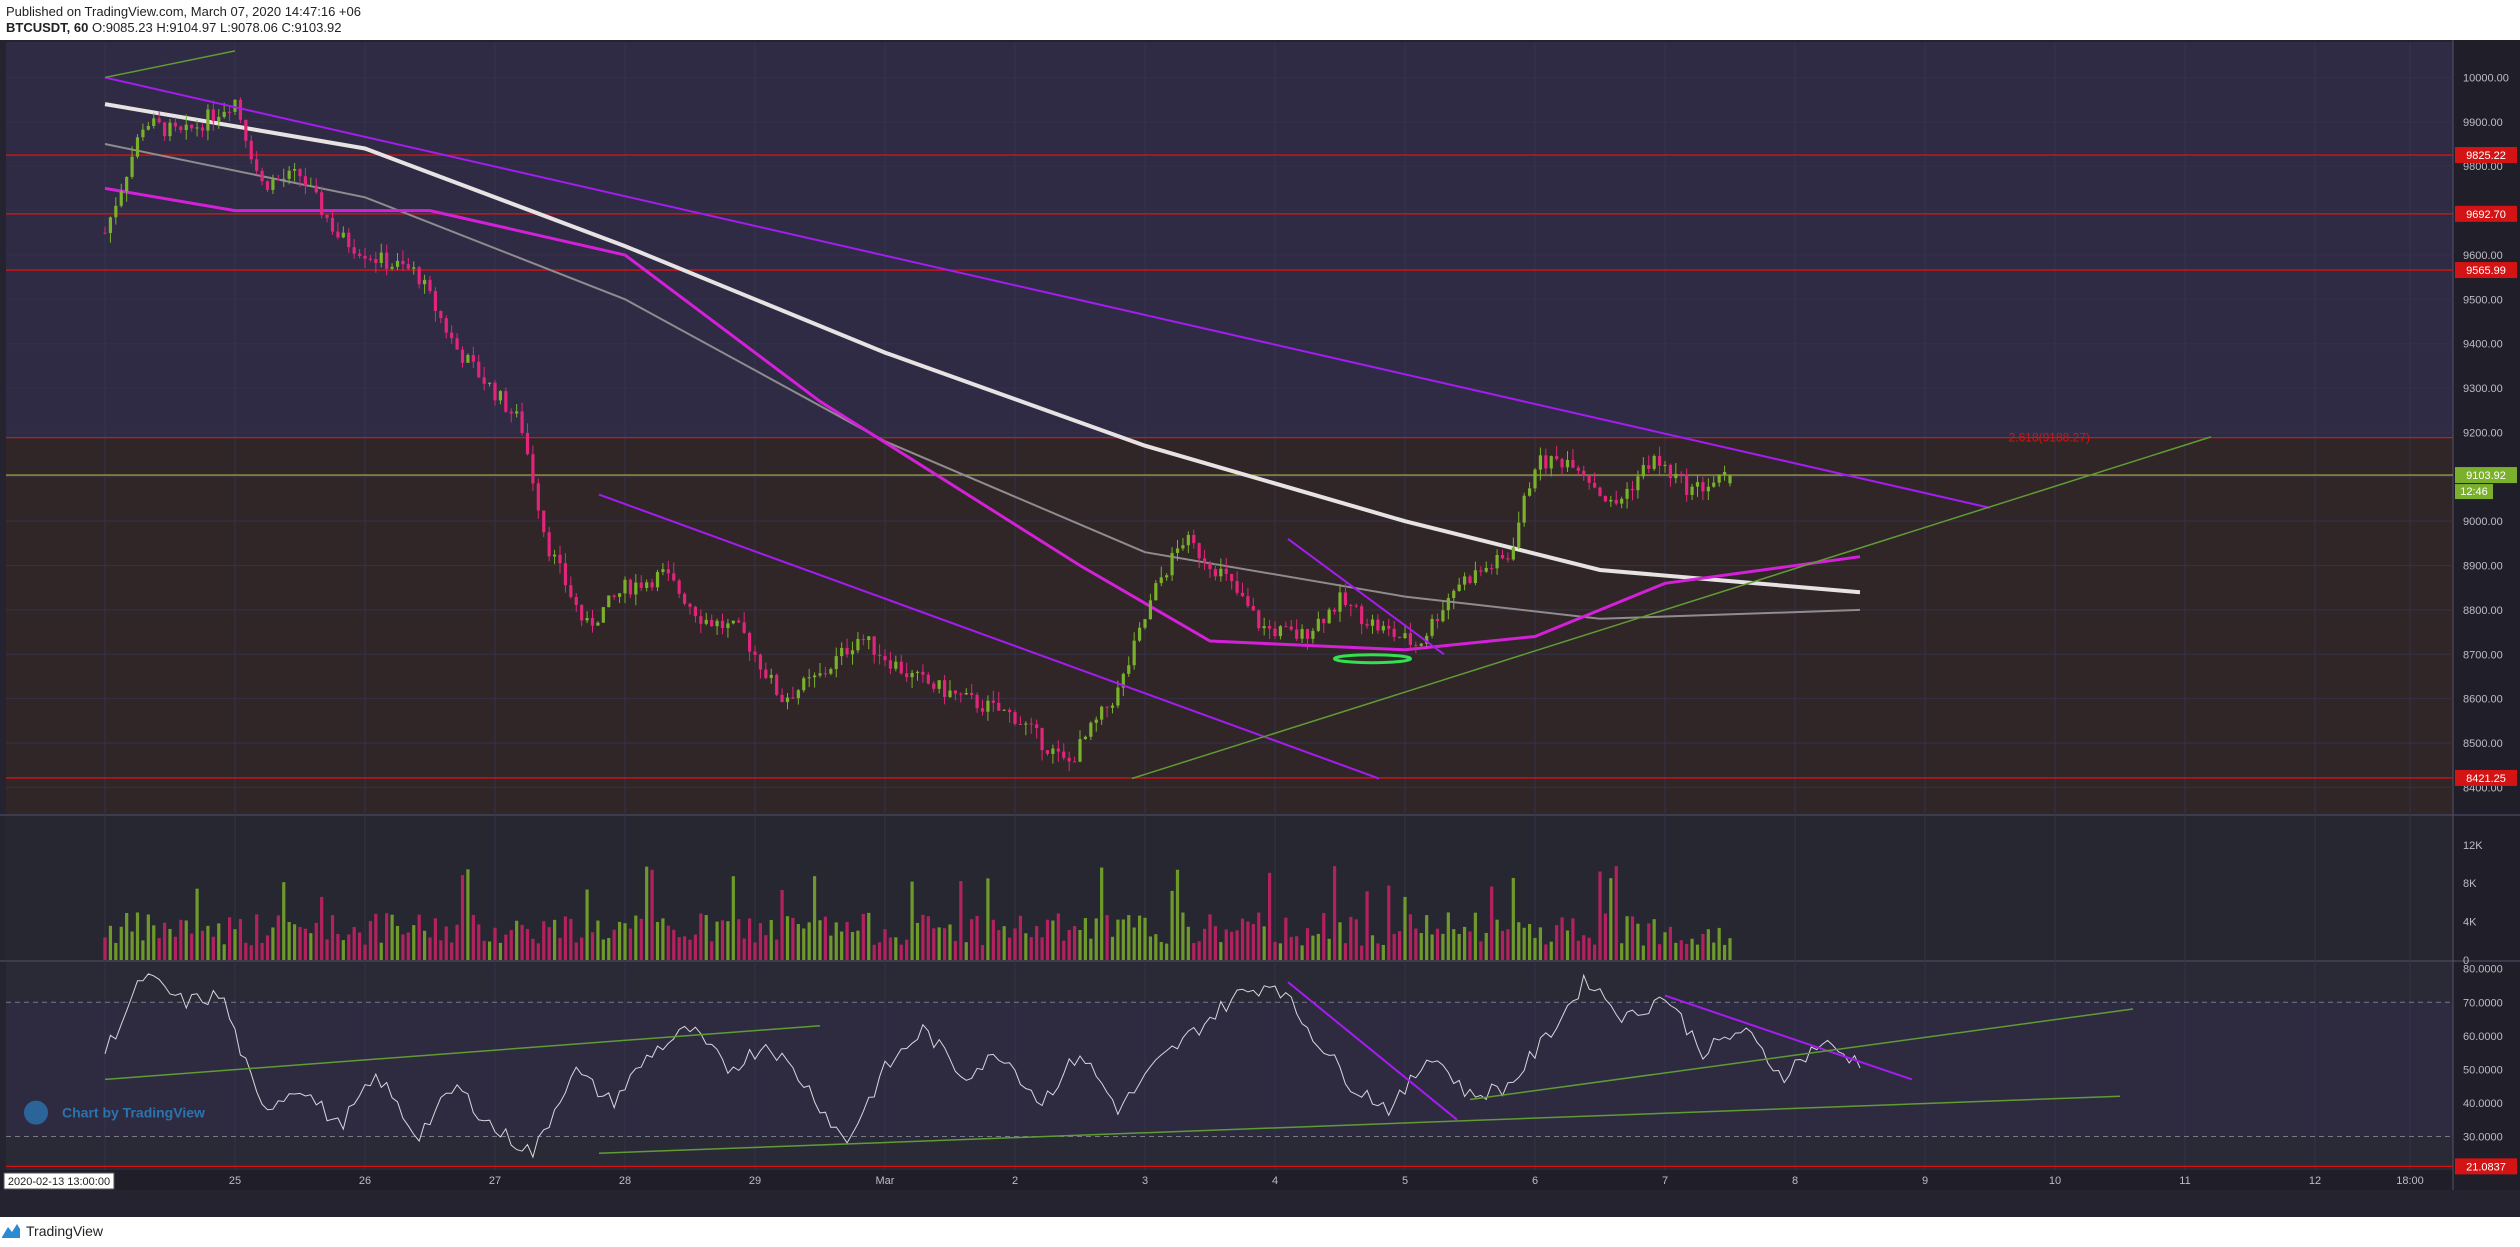  What do you see at coordinates (59, 1182) in the screenshot?
I see `cursor-date-text: 2020-02-13 13:00:00` at bounding box center [59, 1182].